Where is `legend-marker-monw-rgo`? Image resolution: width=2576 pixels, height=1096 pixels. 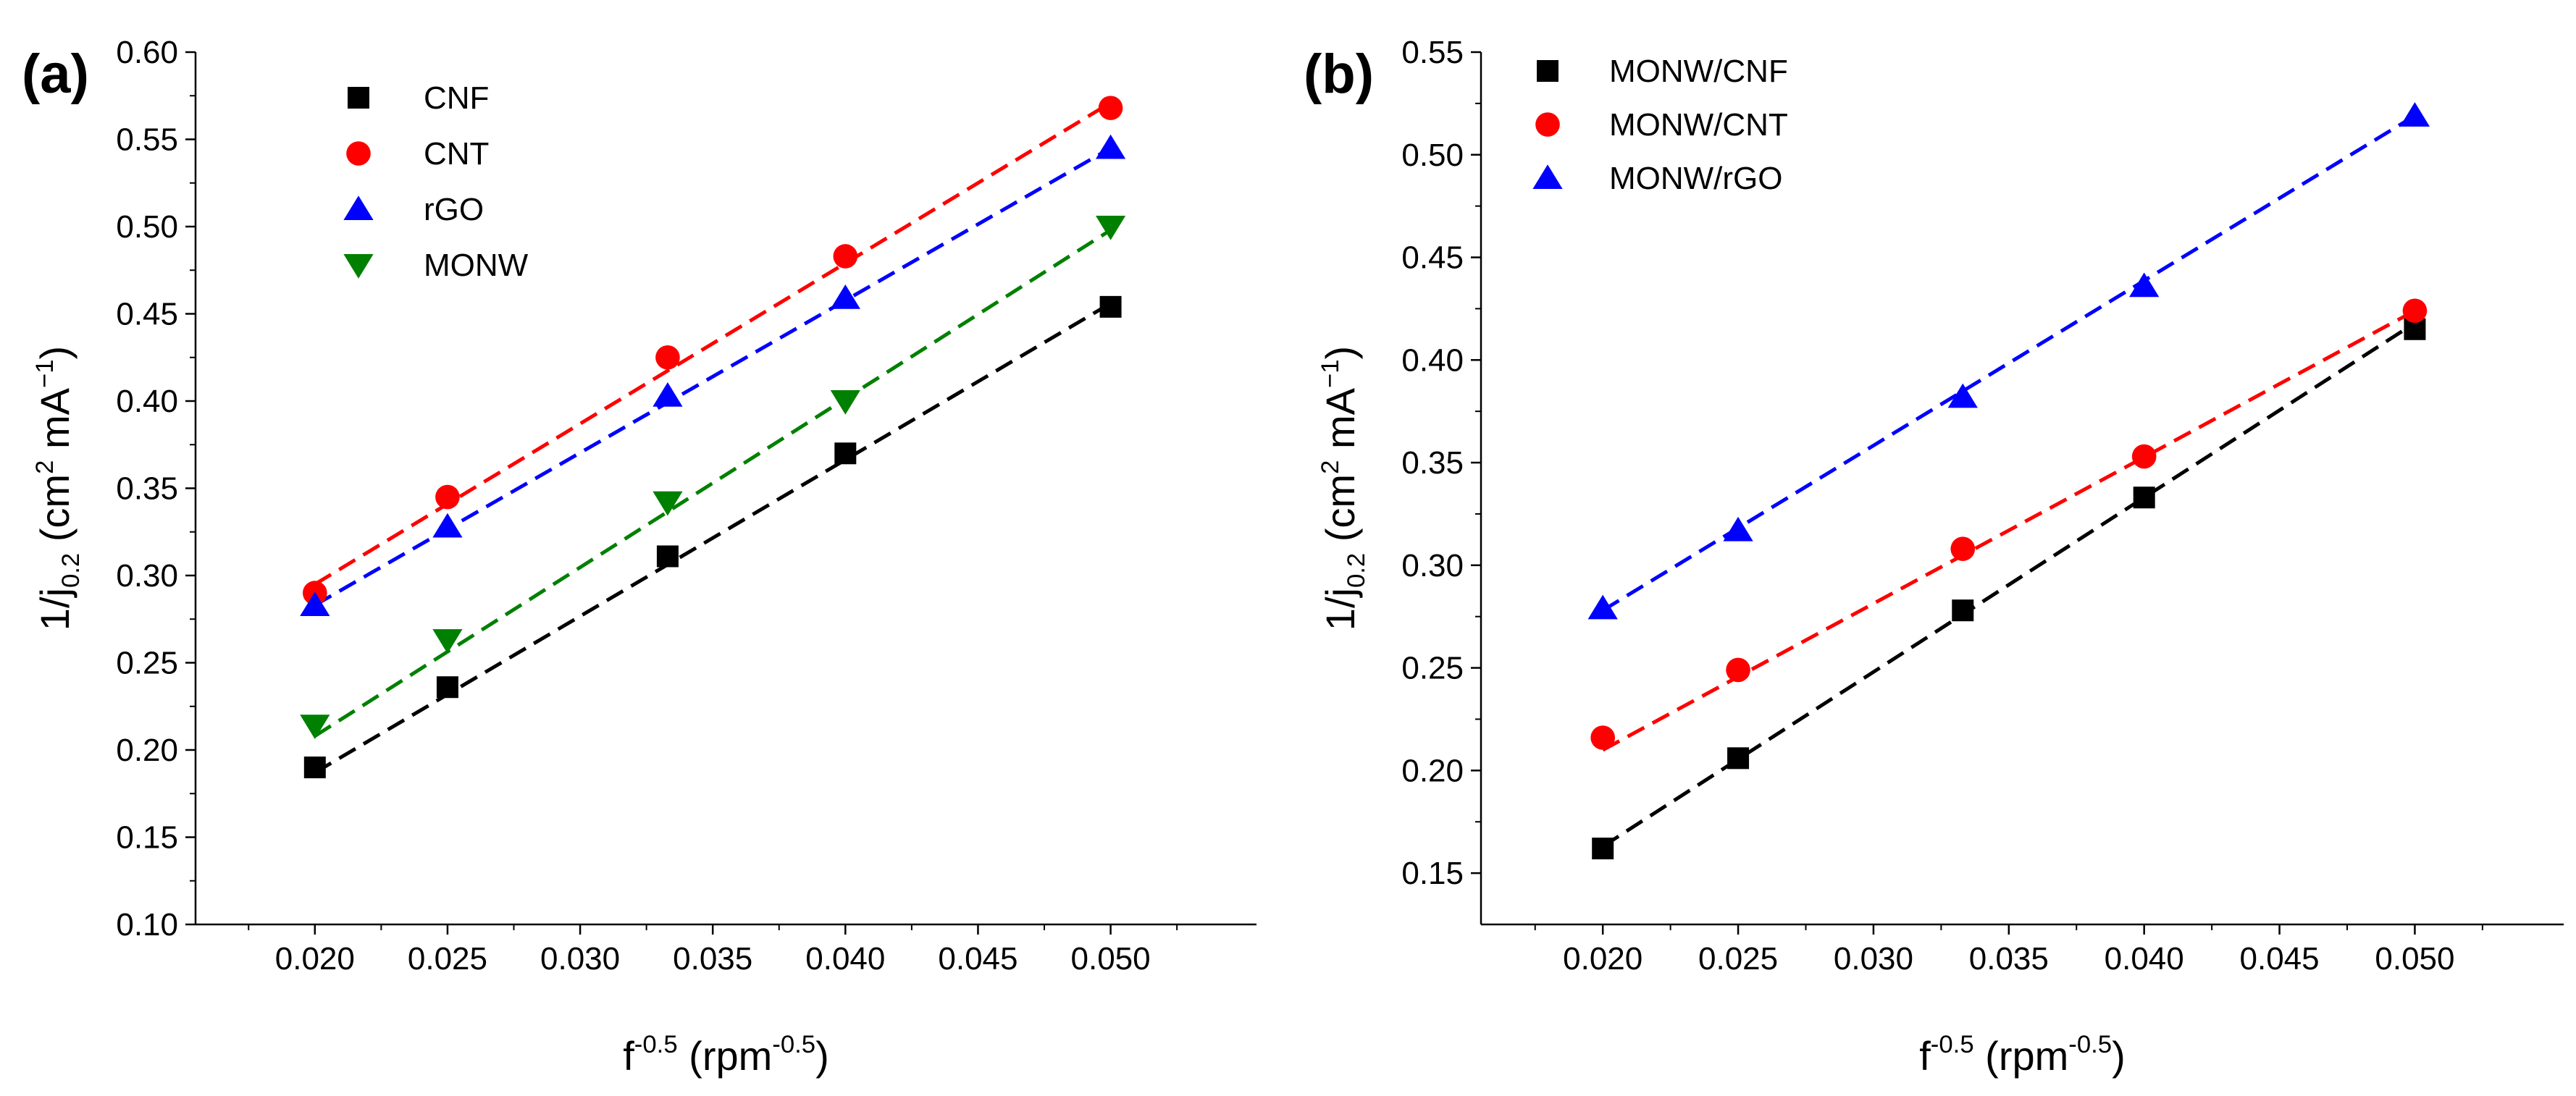
legend-marker-monw-rgo is located at coordinates (1547, 177).